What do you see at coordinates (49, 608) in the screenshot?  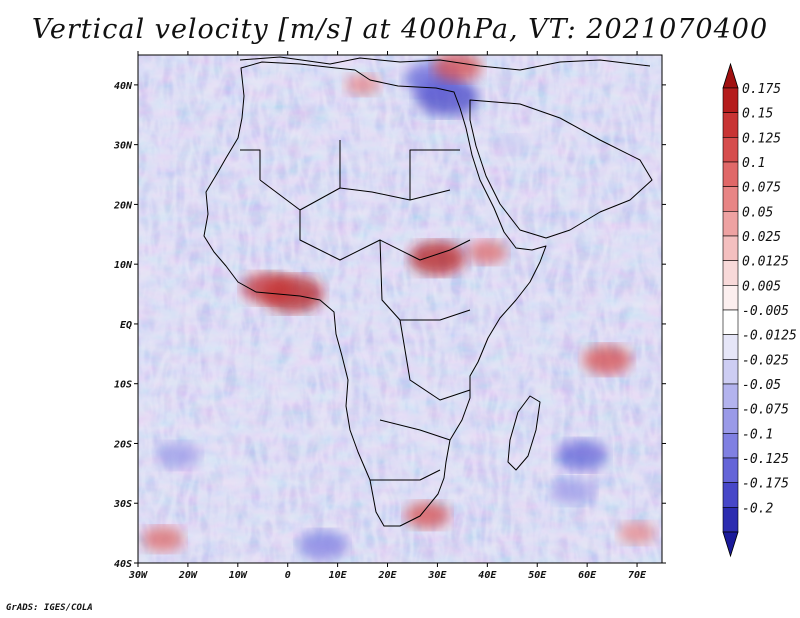 I see `credit-label: GrADS: IGES/COLA` at bounding box center [49, 608].